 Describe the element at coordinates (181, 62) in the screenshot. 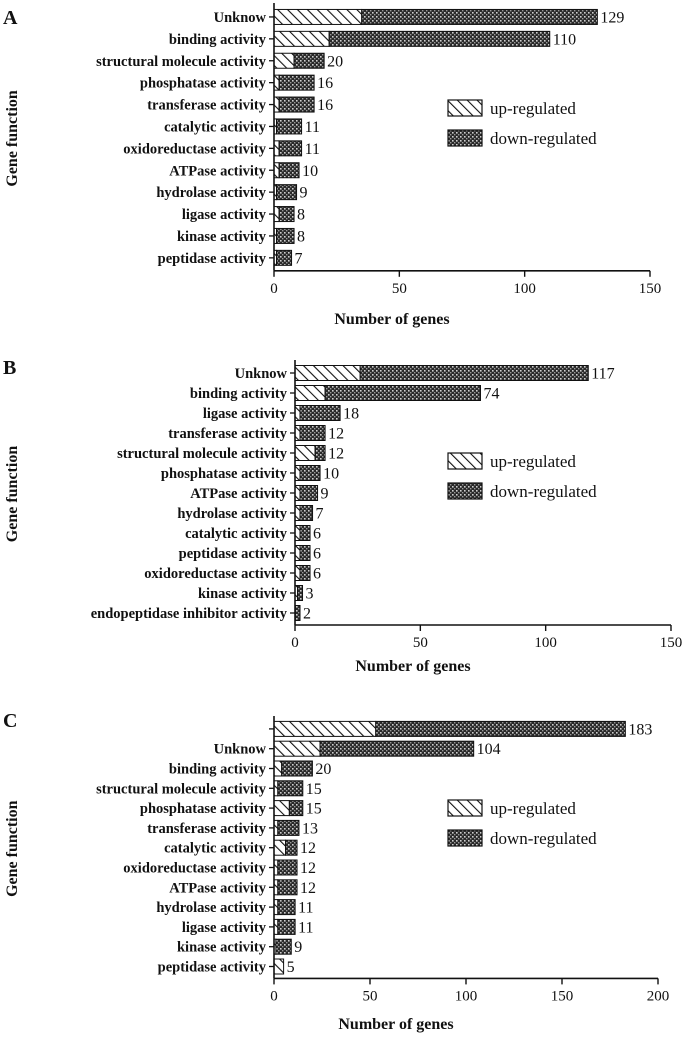

I see `category-label: structural molecule activity` at that location.